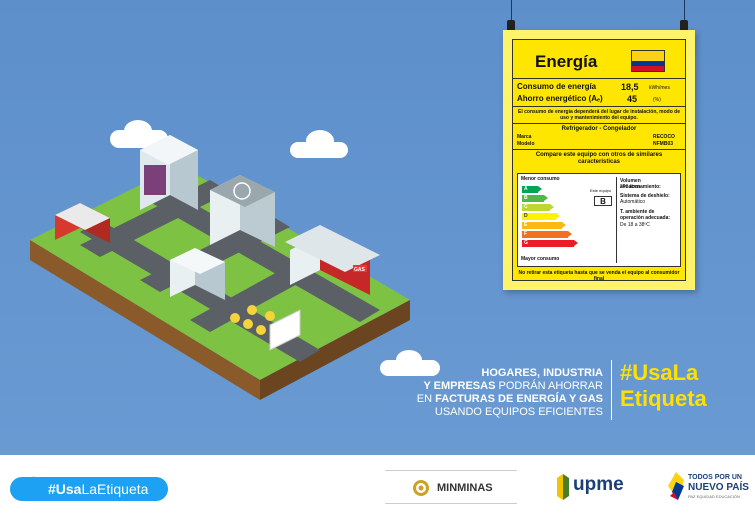 This screenshot has width=755, height=516. What do you see at coordinates (65, 489) in the screenshot?
I see `twitter-hashtag-bold: #Usa` at bounding box center [65, 489].